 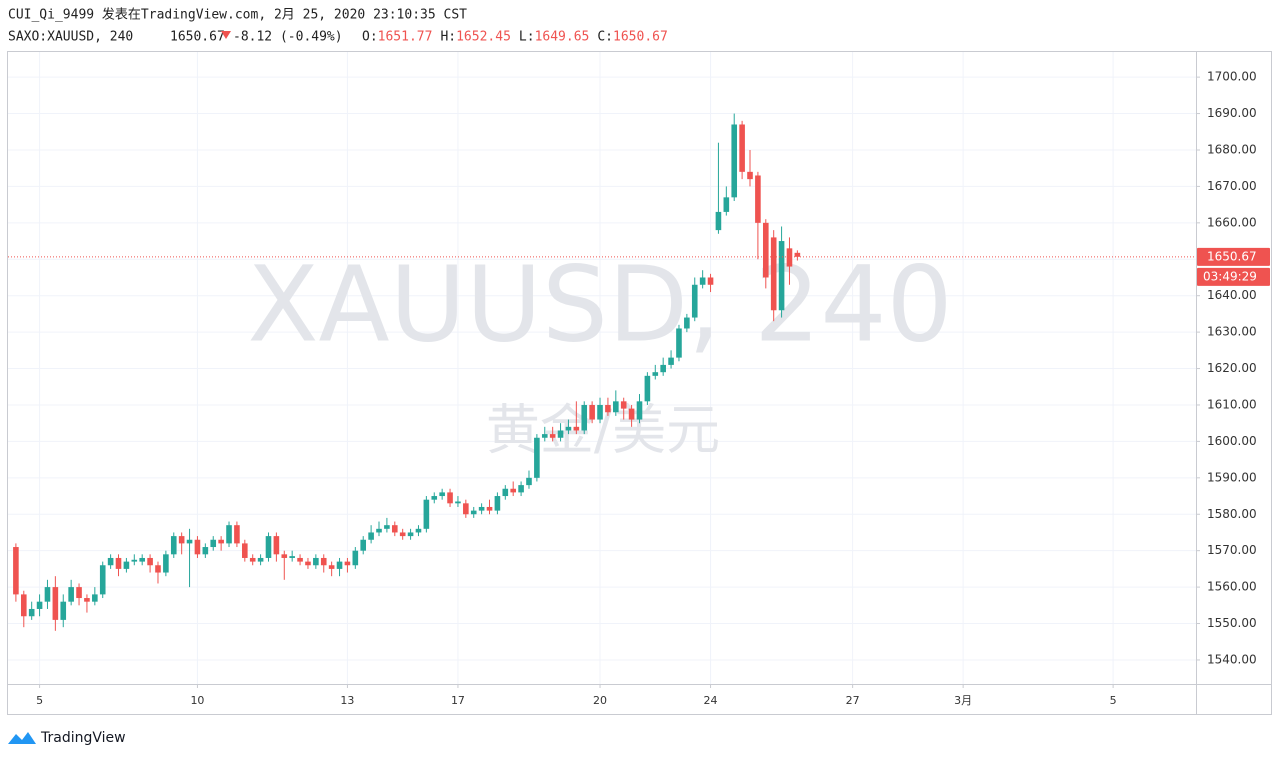 What do you see at coordinates (1232, 256) in the screenshot?
I see `price-label: 1650.67` at bounding box center [1232, 256].